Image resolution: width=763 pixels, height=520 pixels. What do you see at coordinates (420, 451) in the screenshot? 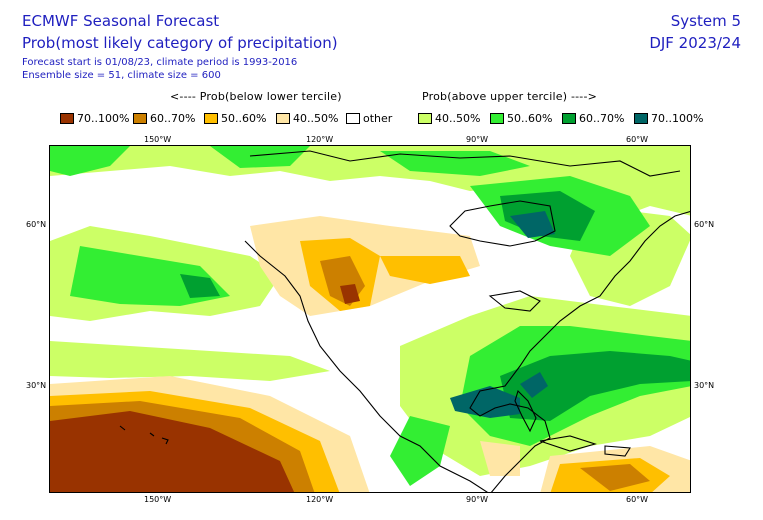
I see `mexico-green` at bounding box center [420, 451].